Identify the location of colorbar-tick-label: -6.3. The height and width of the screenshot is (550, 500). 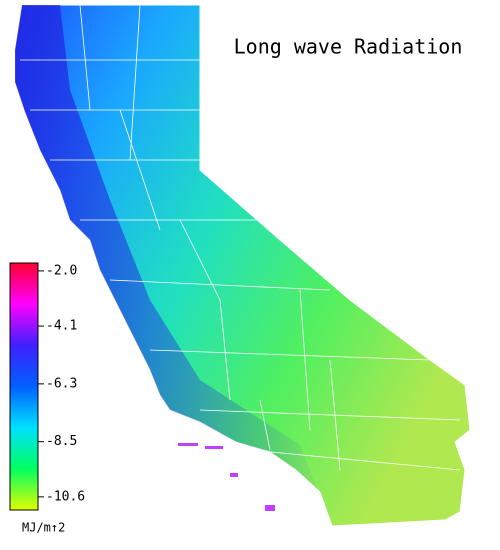
(61, 383).